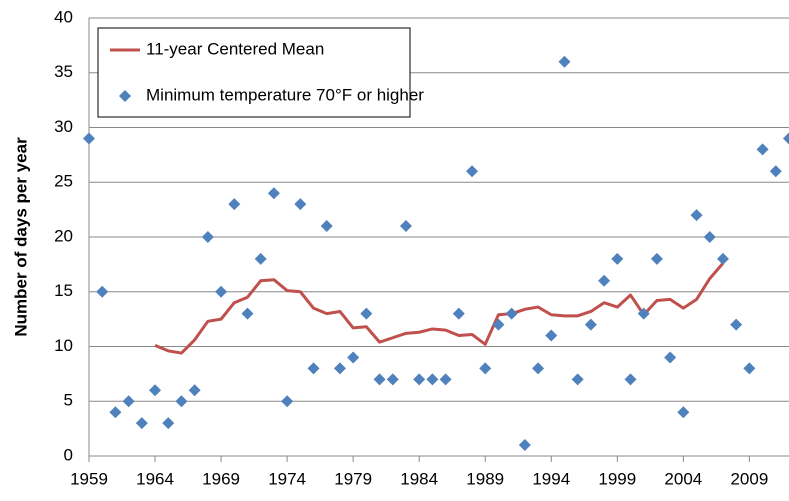 Image resolution: width=789 pixels, height=501 pixels. Describe the element at coordinates (20, 237) in the screenshot. I see `y-axis-label: Number of days per year` at that location.